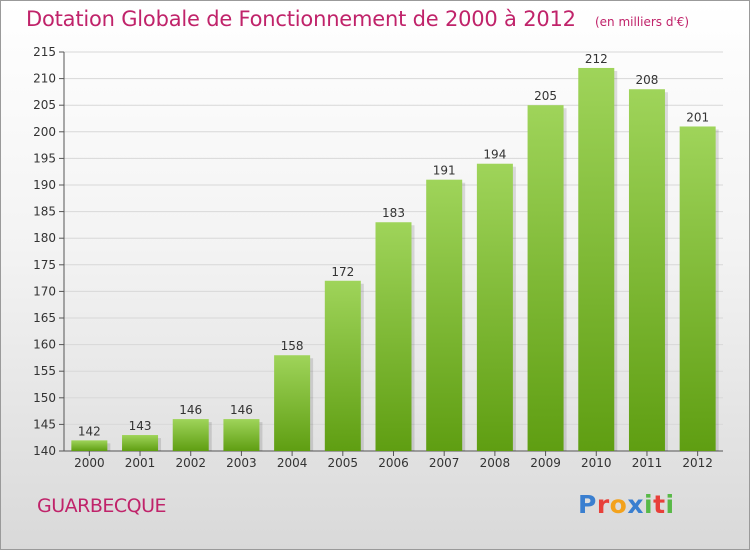 This screenshot has height=550, width=750. What do you see at coordinates (190, 463) in the screenshot?
I see `x-tick-label: 2002` at bounding box center [190, 463].